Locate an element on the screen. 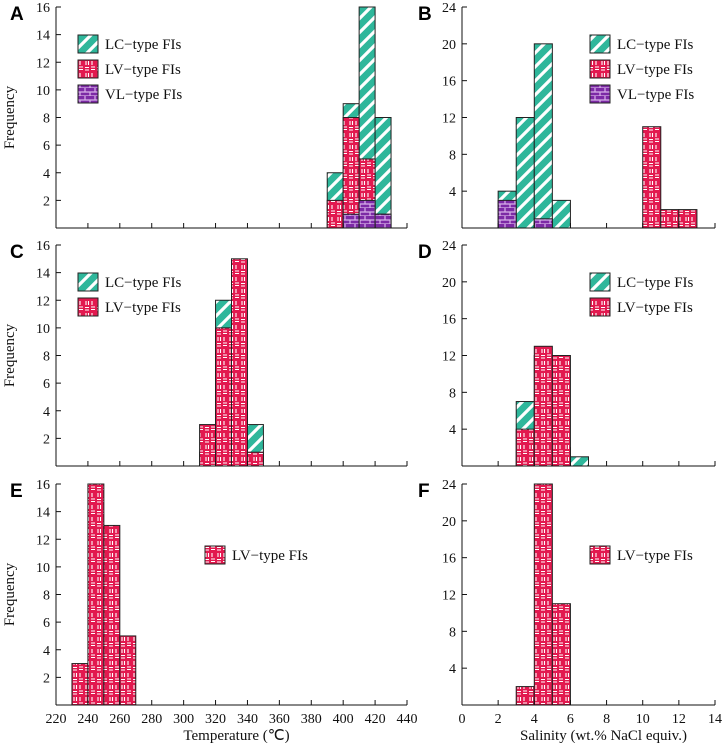 This screenshot has width=726, height=743. x-tick-label: 4 is located at coordinates (534, 719).